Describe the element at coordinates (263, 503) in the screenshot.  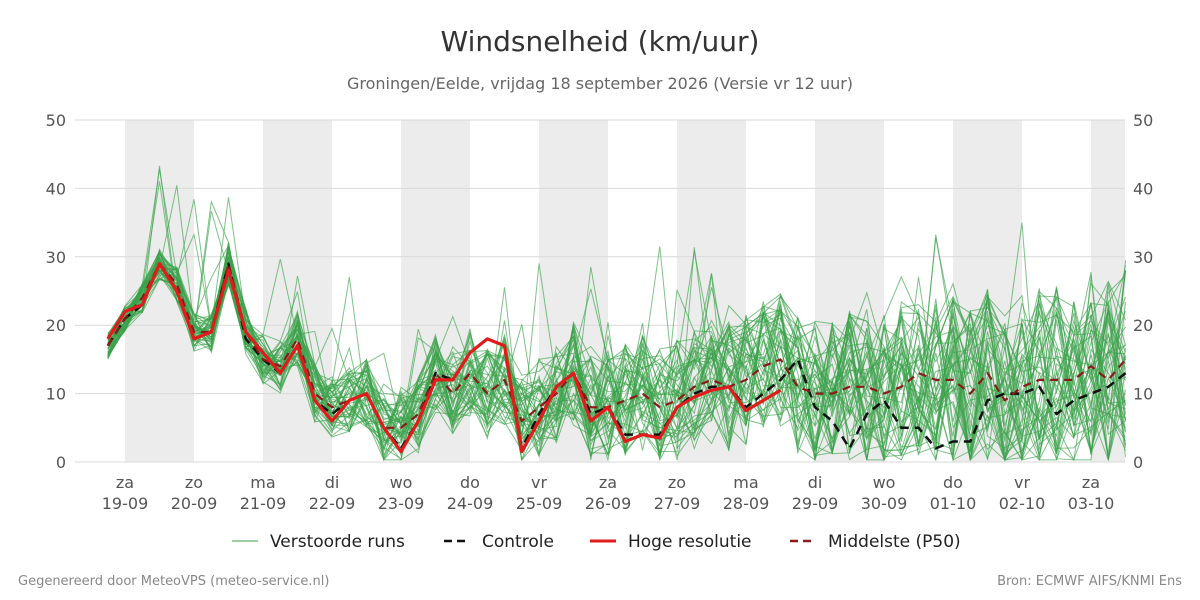
I see `x-tick-date: 21-09` at that location.